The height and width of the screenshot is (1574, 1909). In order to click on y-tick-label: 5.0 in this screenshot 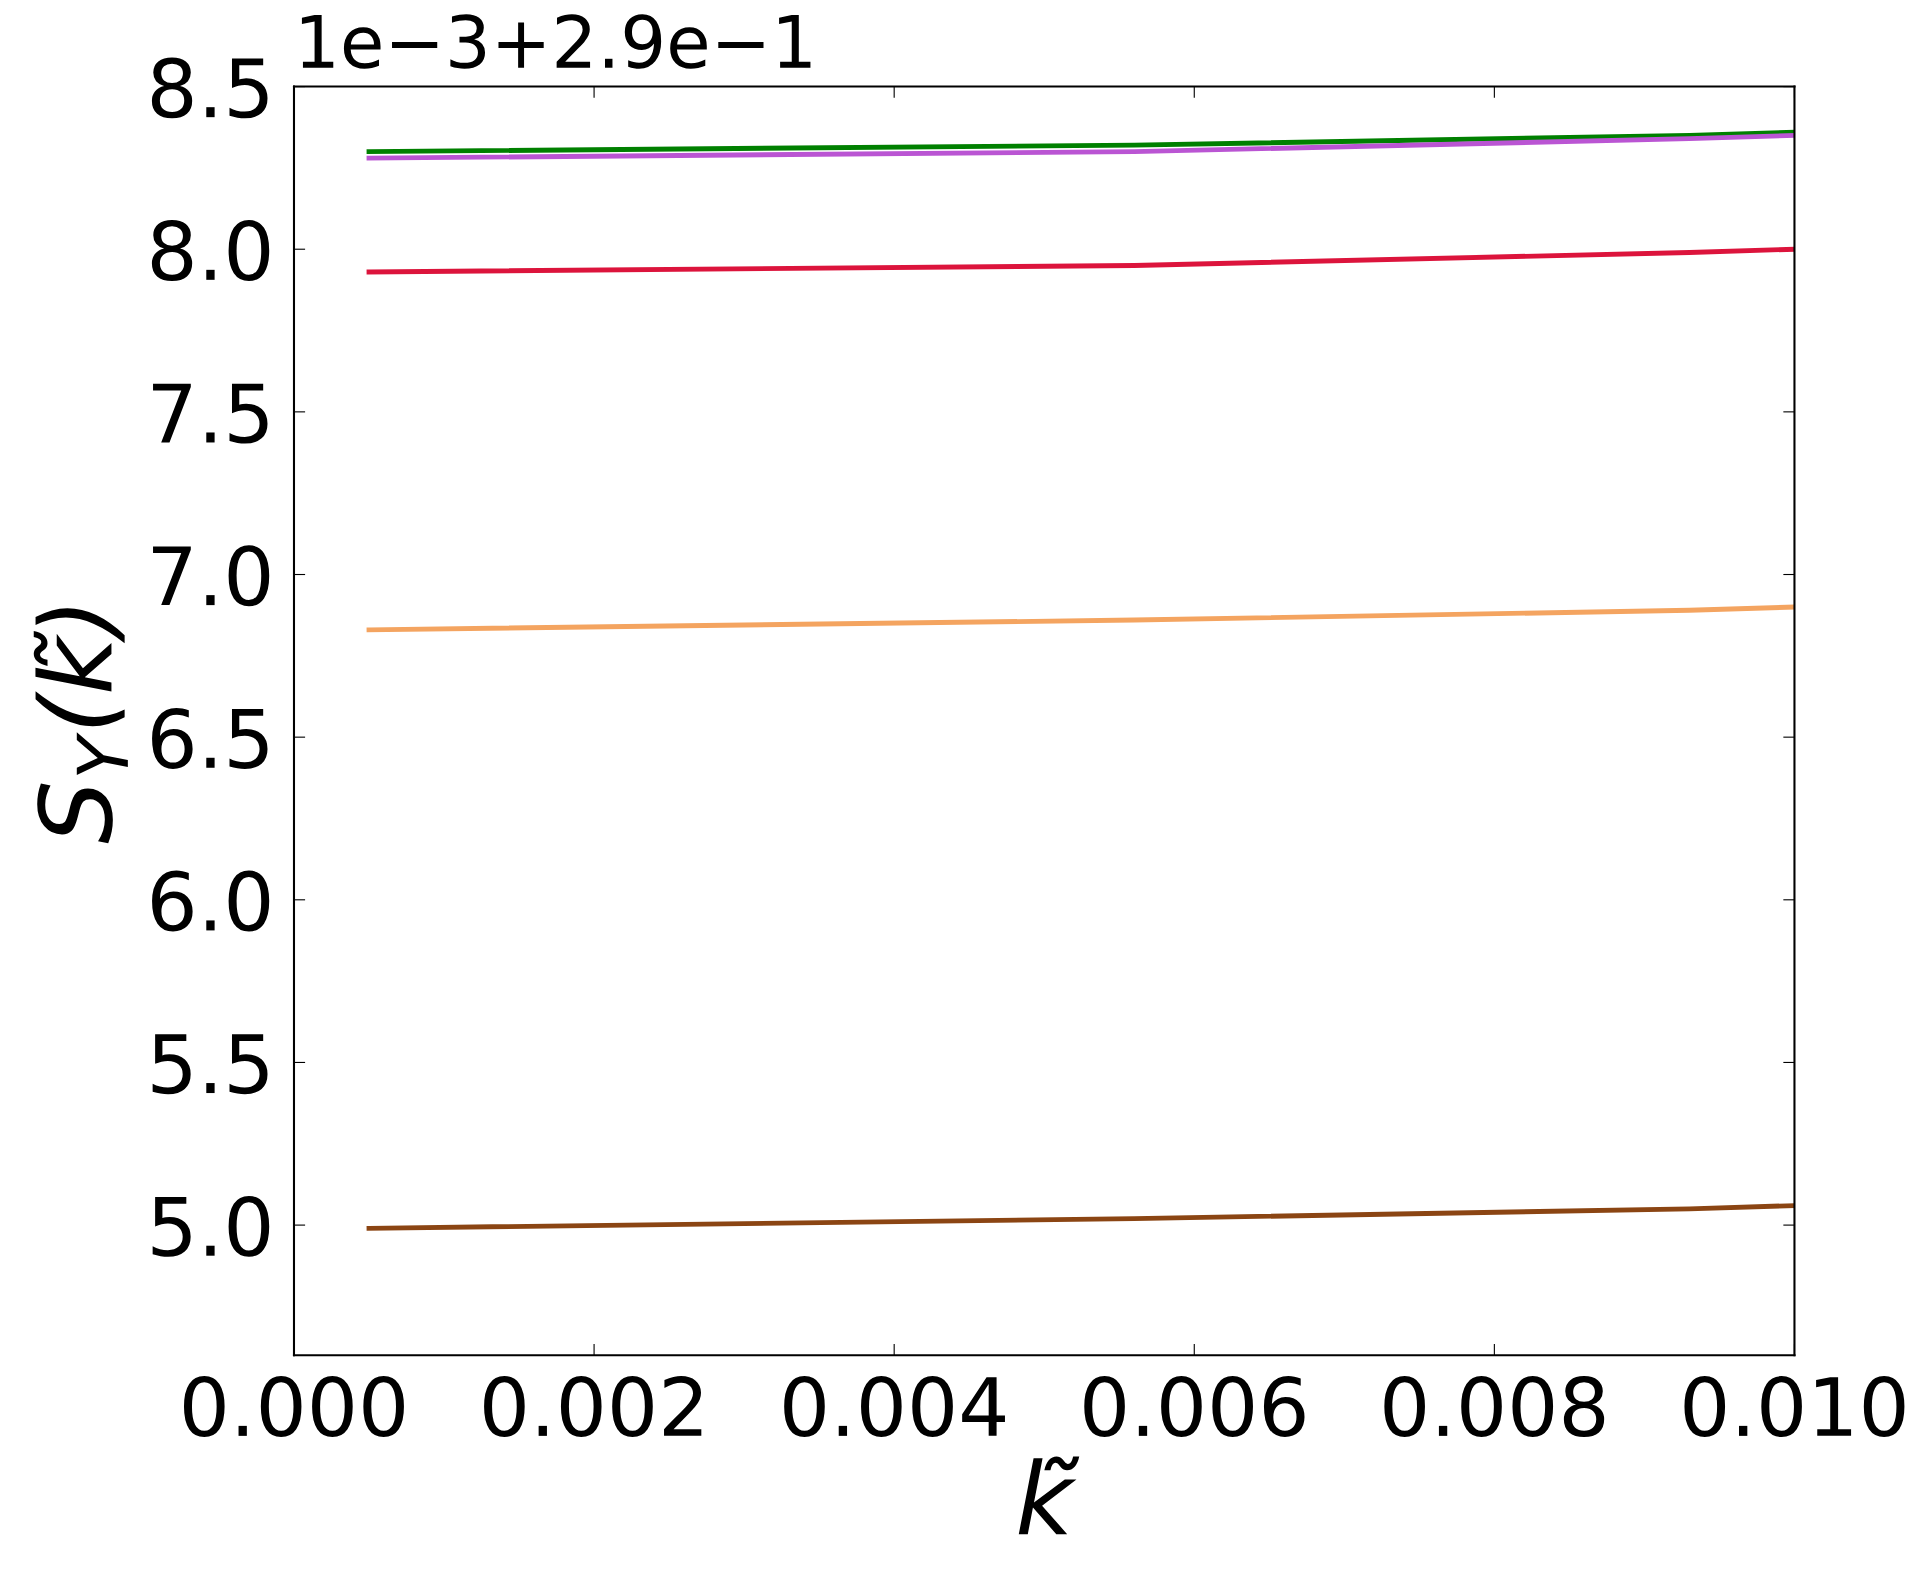, I will do `click(211, 1226)`.